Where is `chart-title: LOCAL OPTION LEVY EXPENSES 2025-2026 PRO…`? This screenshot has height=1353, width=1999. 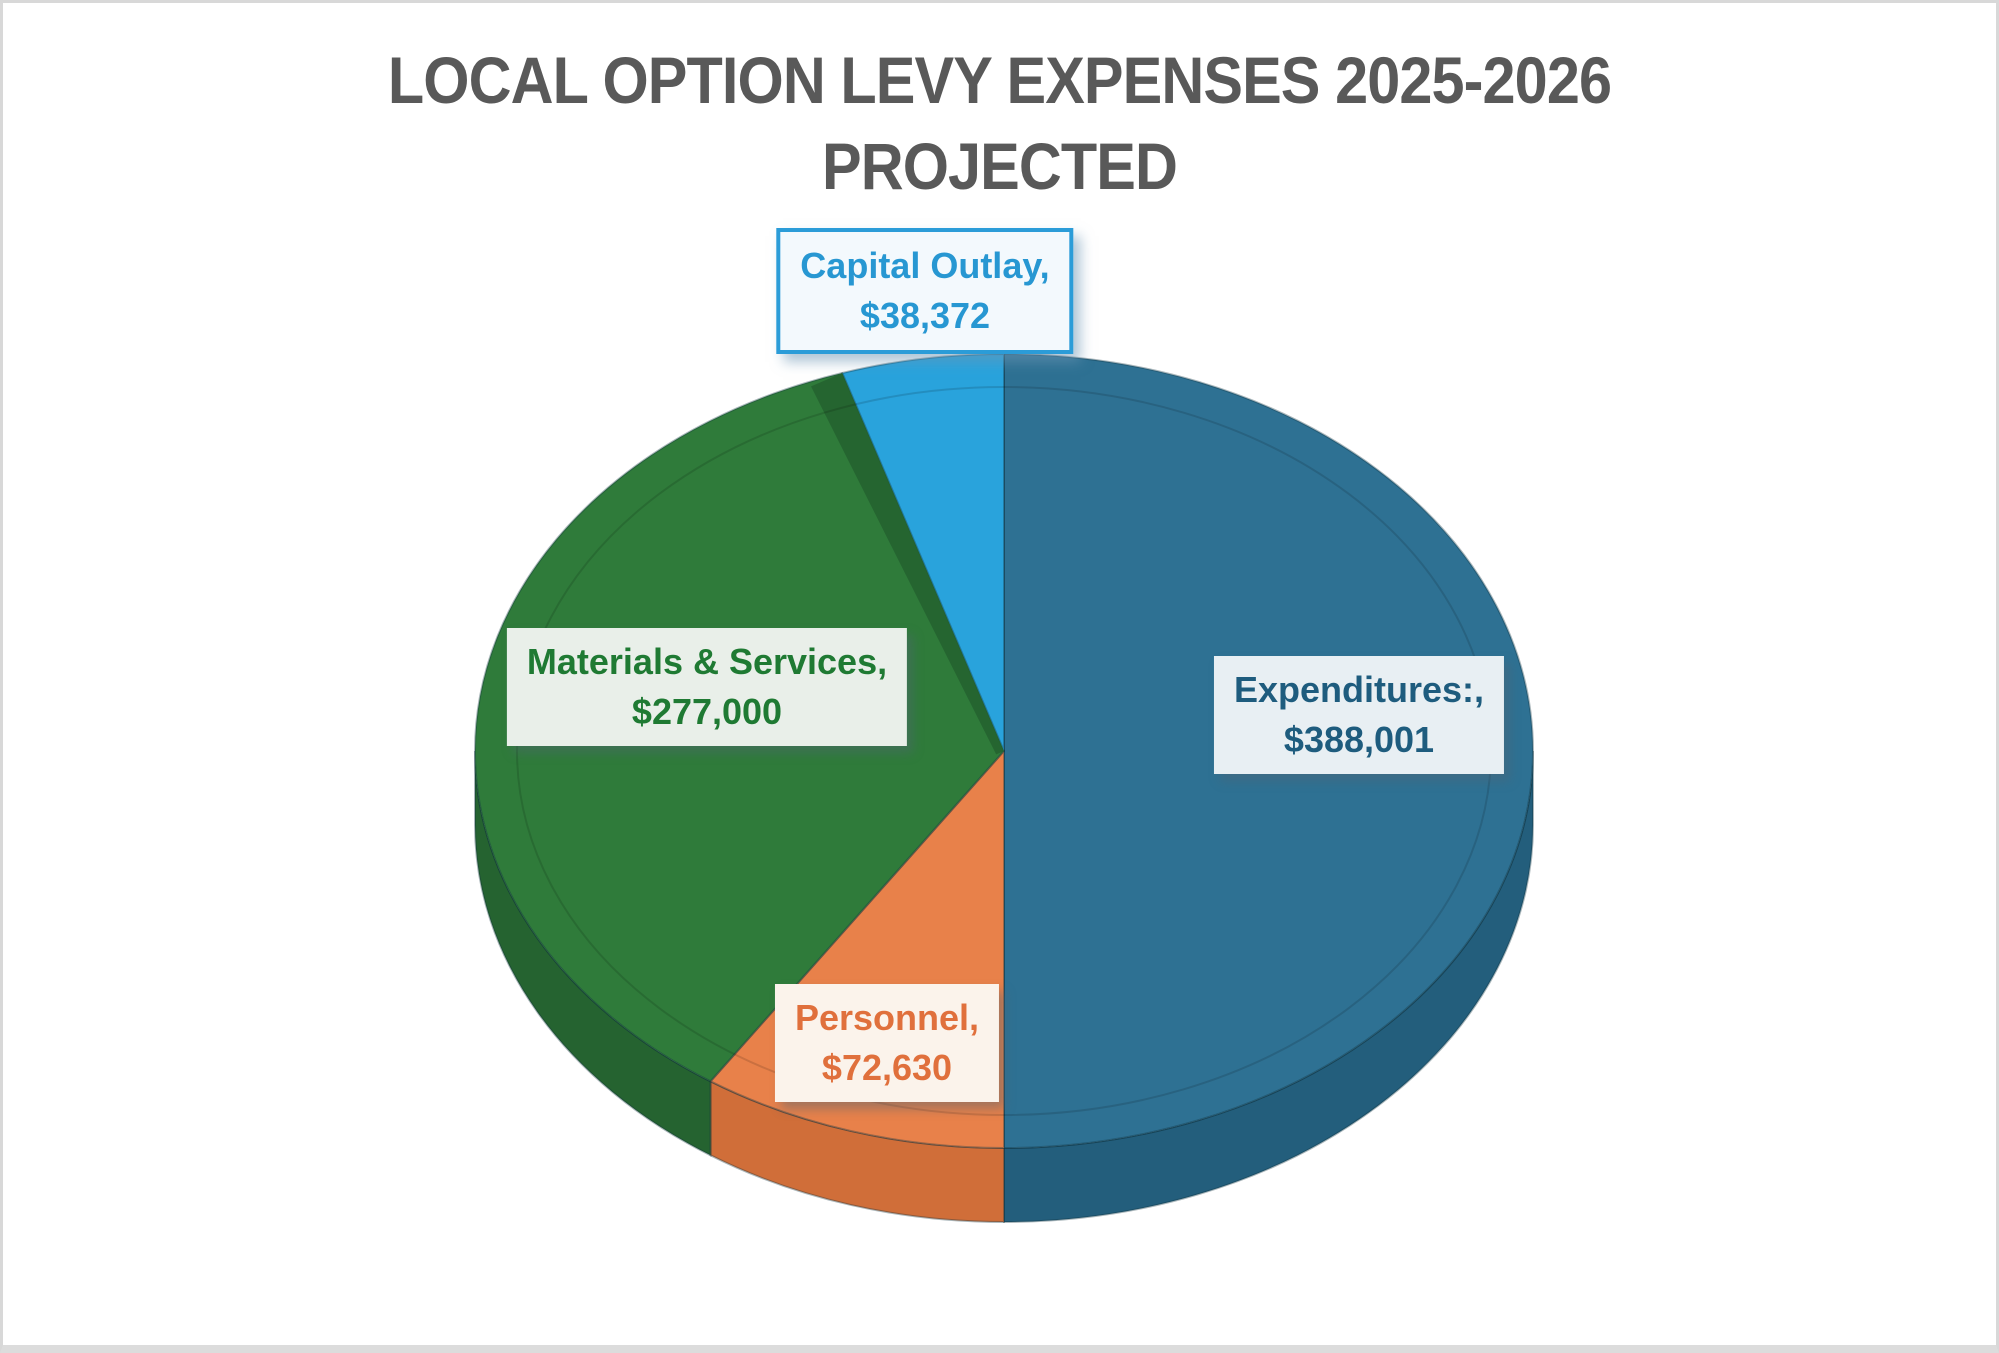 chart-title: LOCAL OPTION LEVY EXPENSES 2025-2026 PRO… is located at coordinates (999, 123).